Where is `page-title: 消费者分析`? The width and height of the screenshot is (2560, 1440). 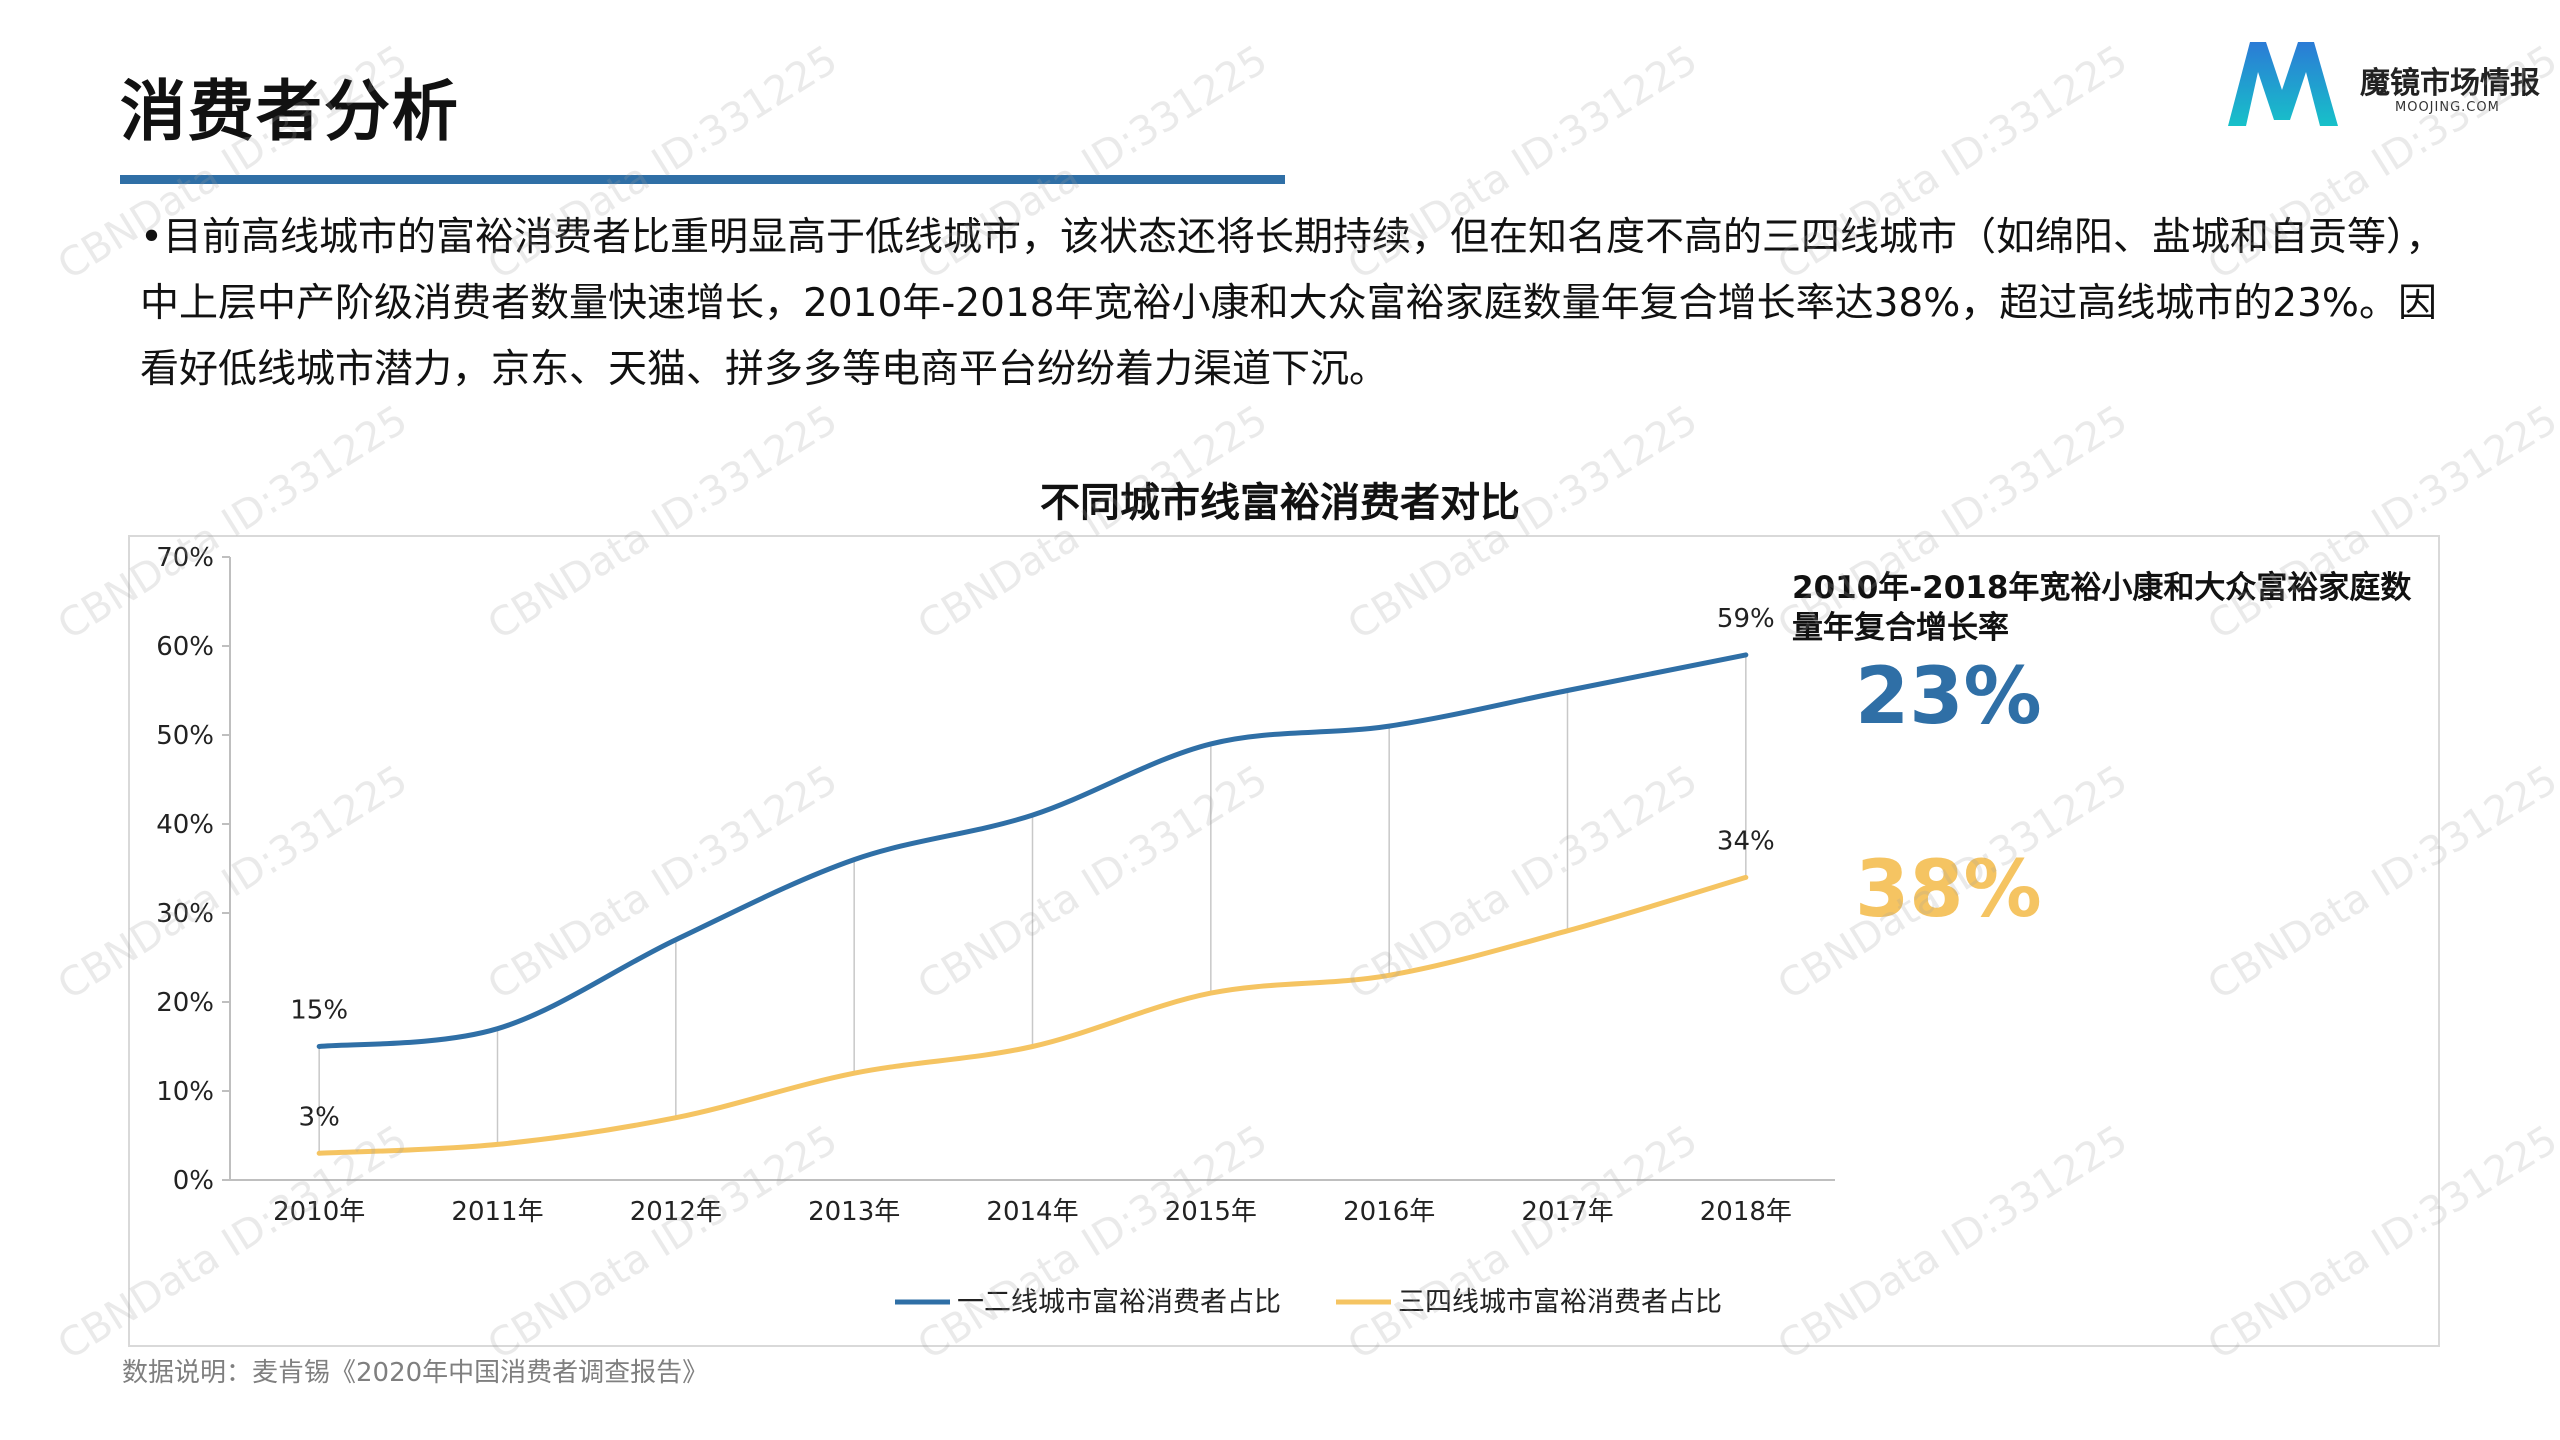
page-title: 消费者分析 is located at coordinates (290, 111).